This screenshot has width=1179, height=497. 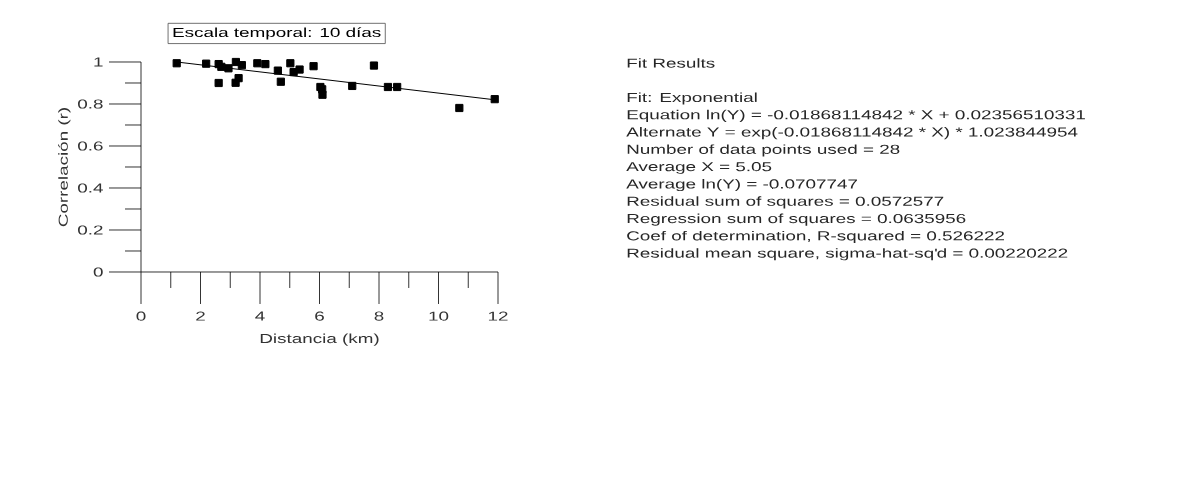 What do you see at coordinates (741, 185) in the screenshot?
I see `text: Average ln(Y) = -0.0707747` at bounding box center [741, 185].